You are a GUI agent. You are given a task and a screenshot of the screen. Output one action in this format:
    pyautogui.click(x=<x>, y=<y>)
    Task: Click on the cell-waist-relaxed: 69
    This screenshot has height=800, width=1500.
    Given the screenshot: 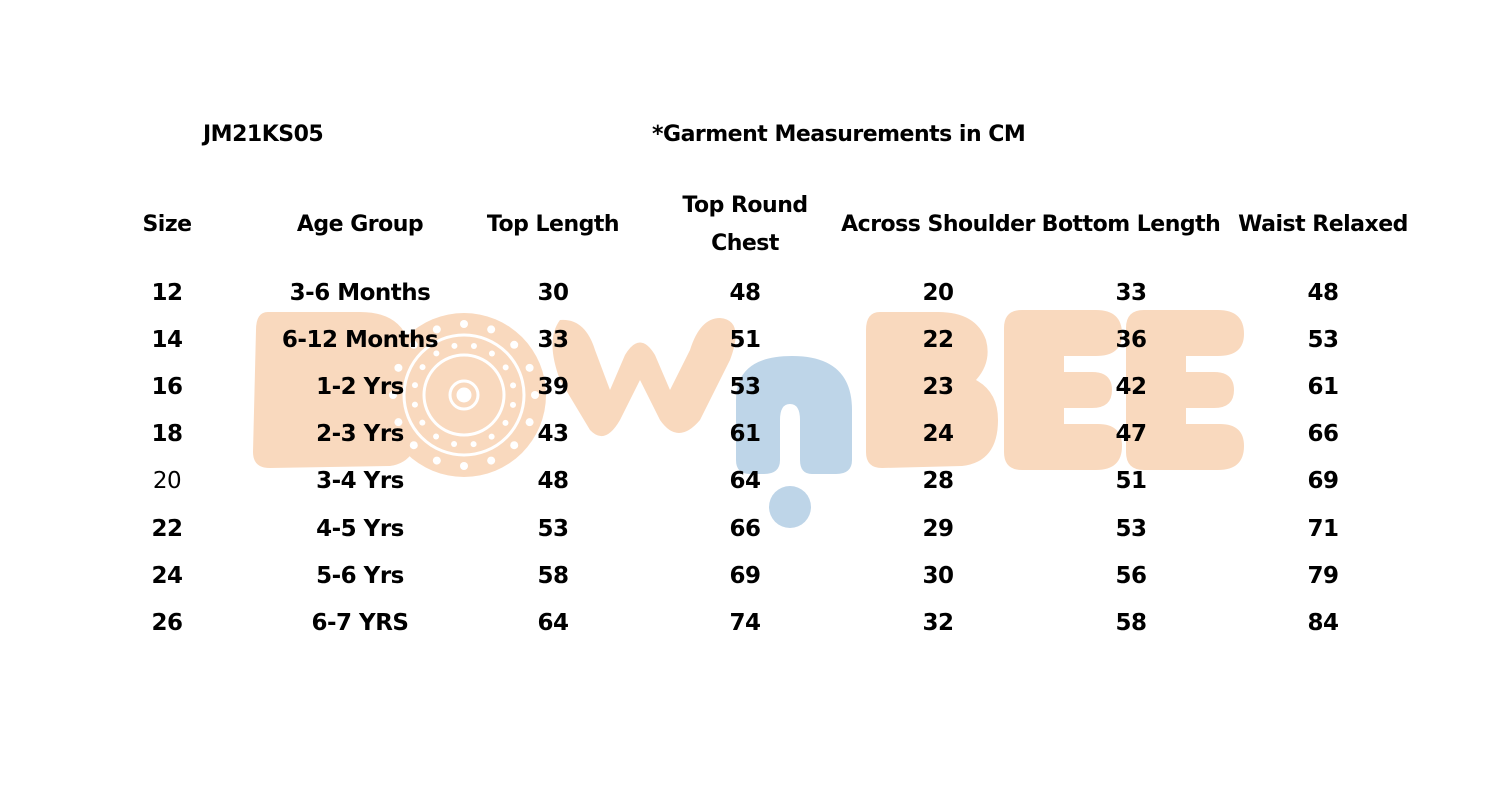 What is the action you would take?
    pyautogui.click(x=1323, y=481)
    